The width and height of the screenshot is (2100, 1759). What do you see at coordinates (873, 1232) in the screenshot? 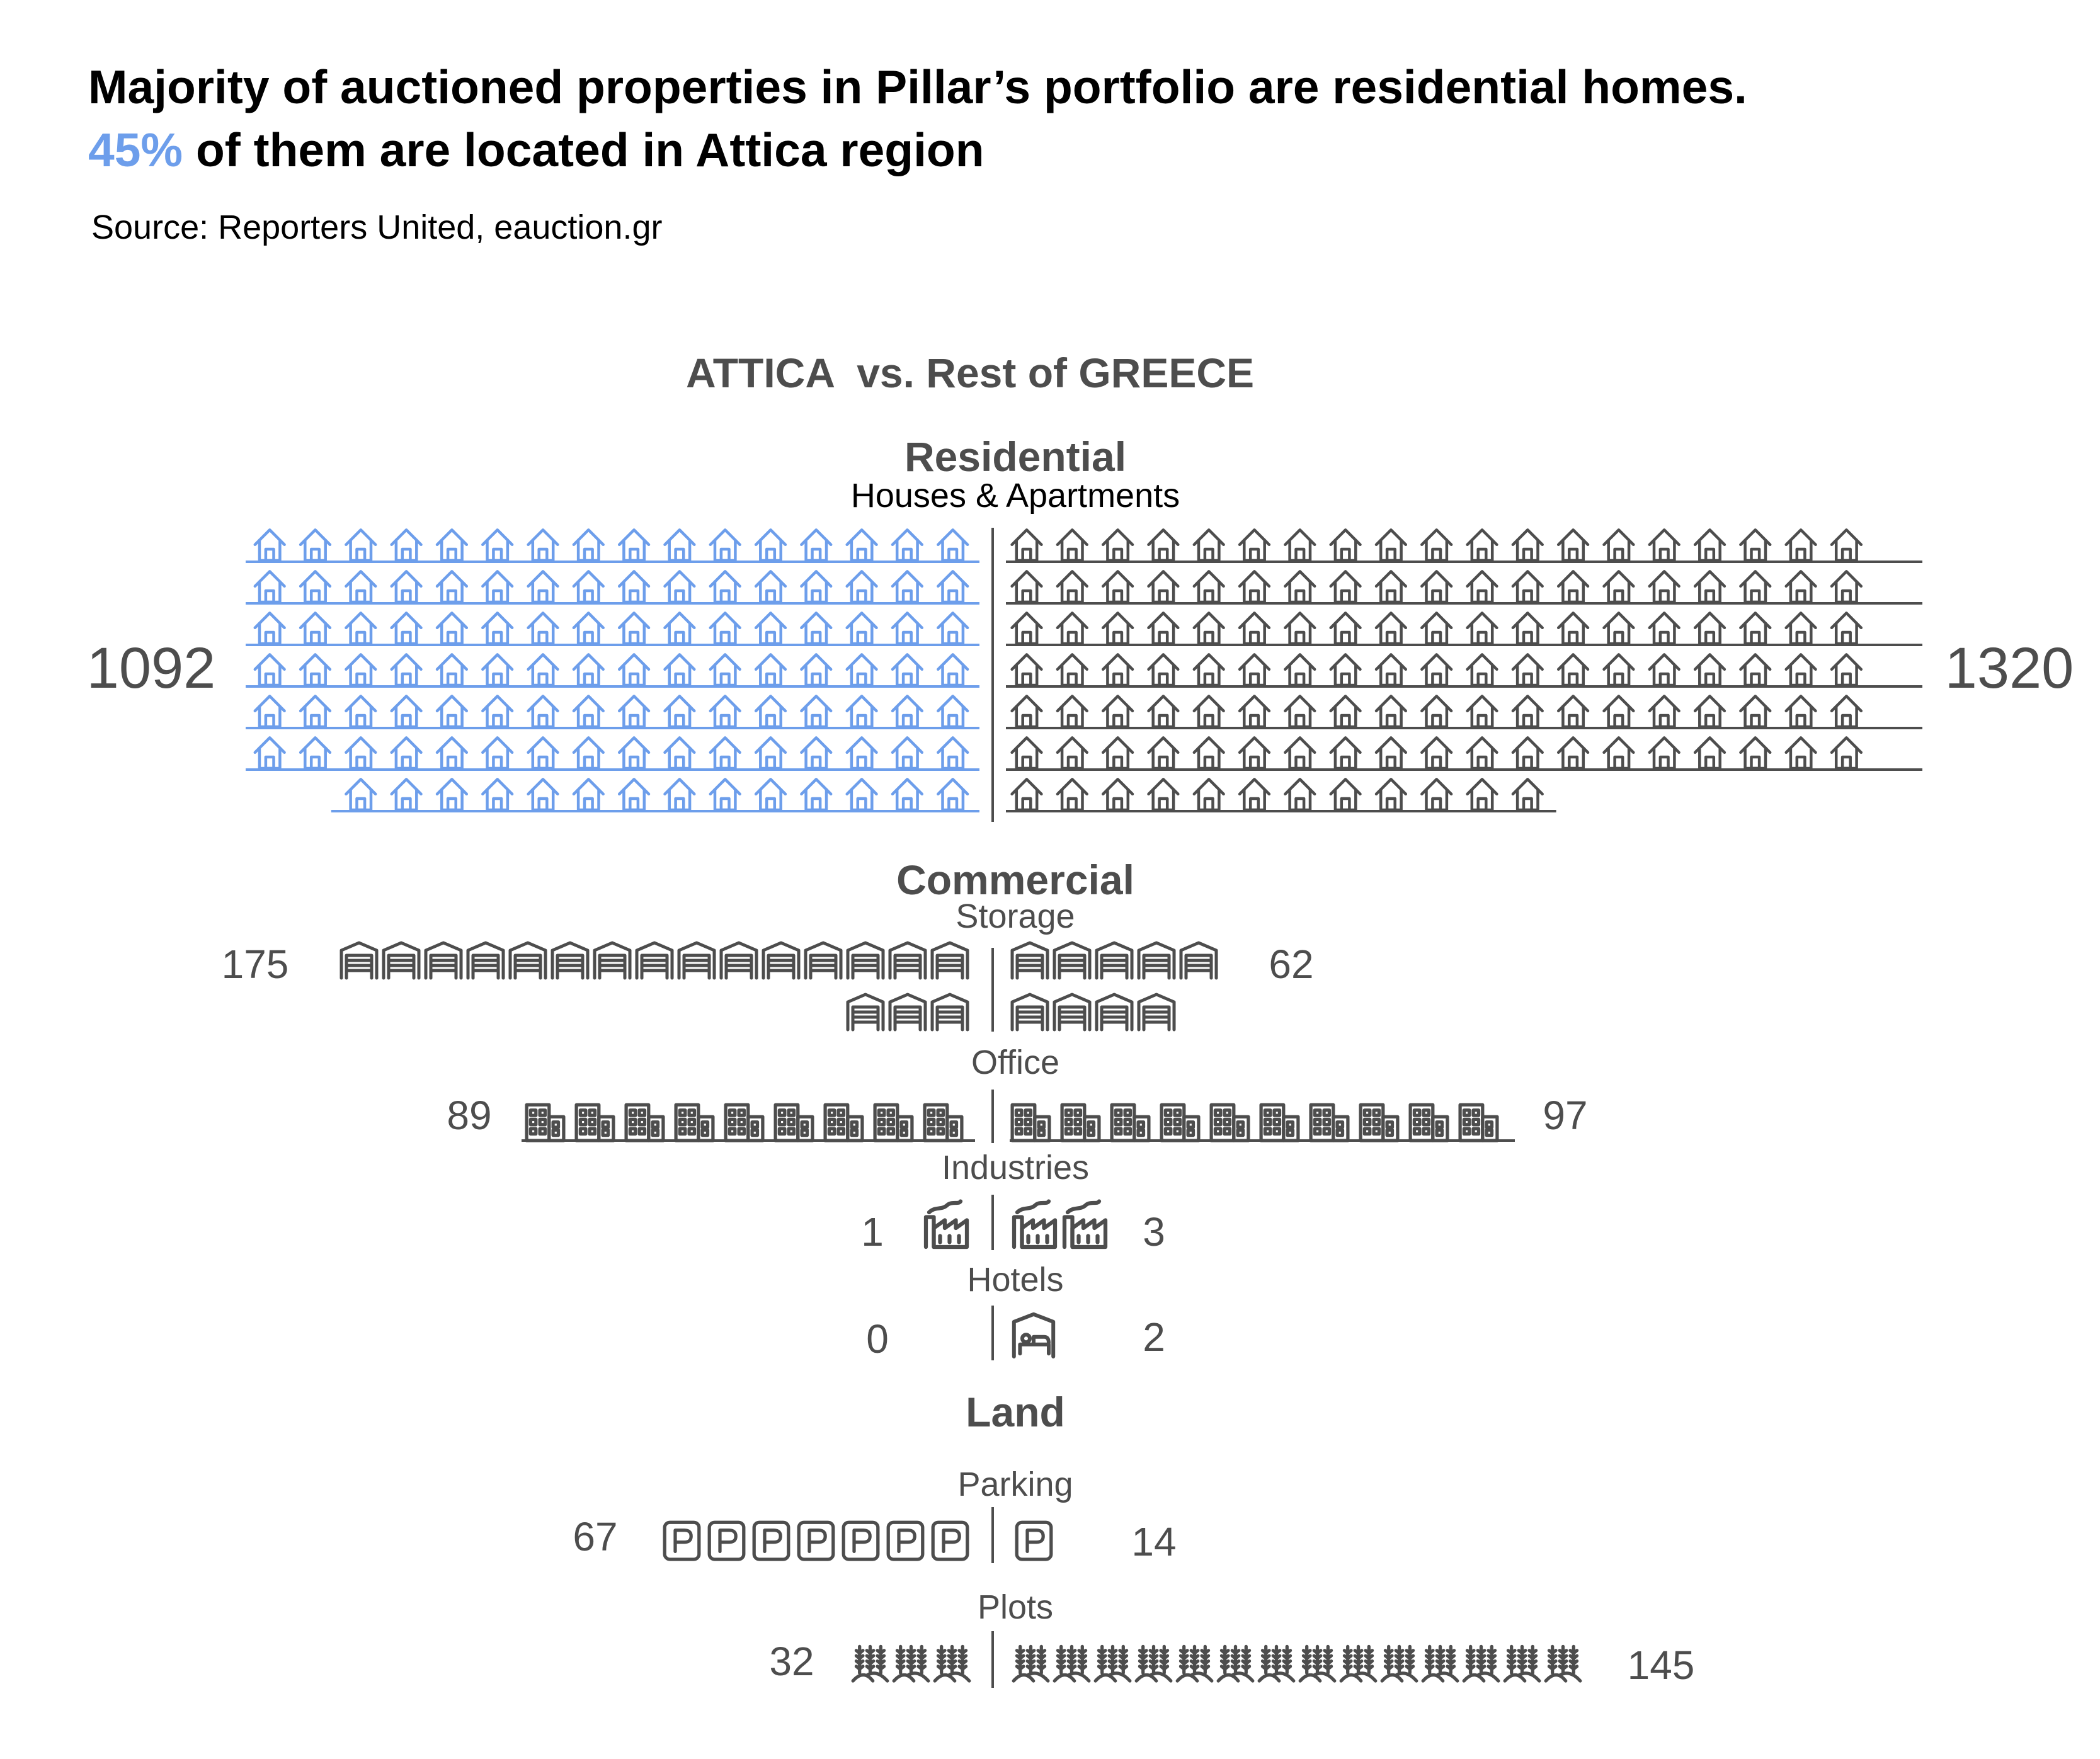
I see `value-attica-industries: 1` at bounding box center [873, 1232].